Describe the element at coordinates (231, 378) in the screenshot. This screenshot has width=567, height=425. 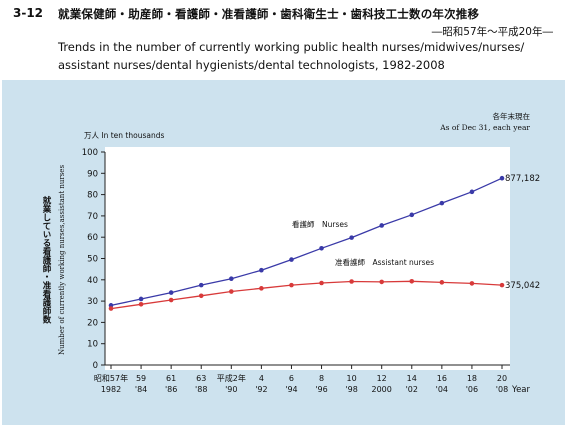
I see `x-tick-label-era: 平成2年` at that location.